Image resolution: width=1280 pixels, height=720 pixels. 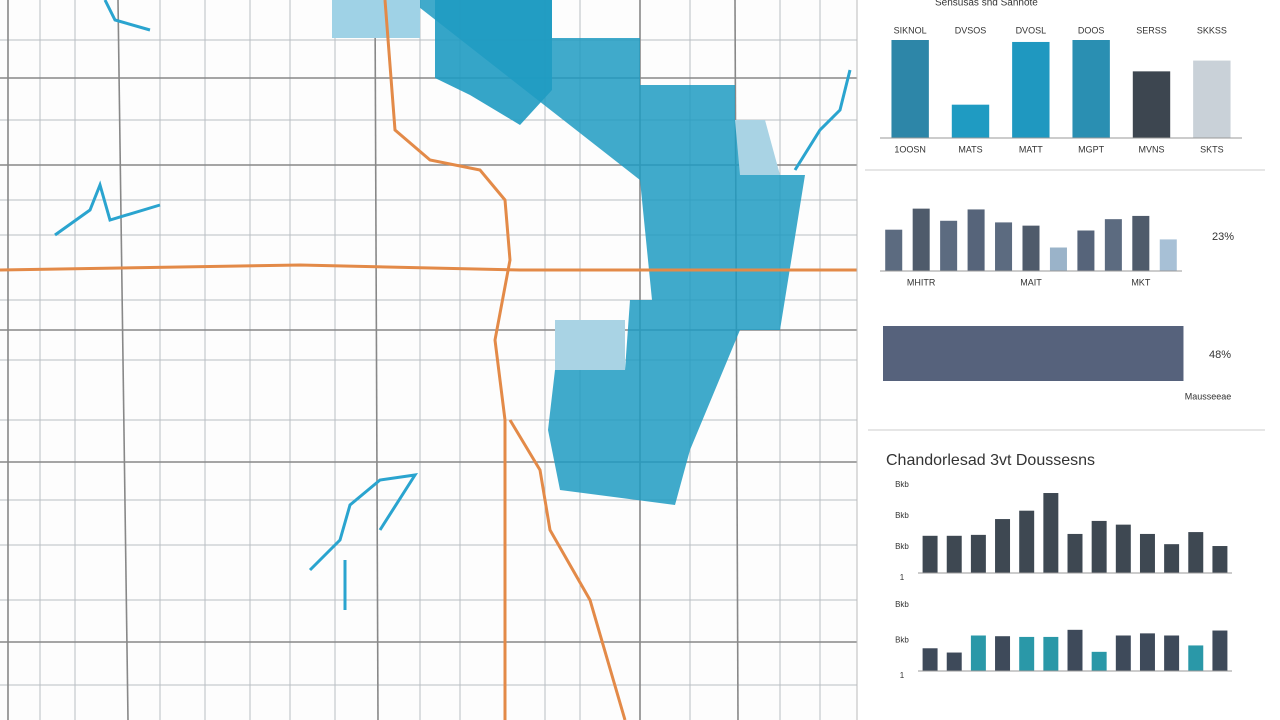 I want to click on top-label: DOOS, so click(x=1091, y=30).